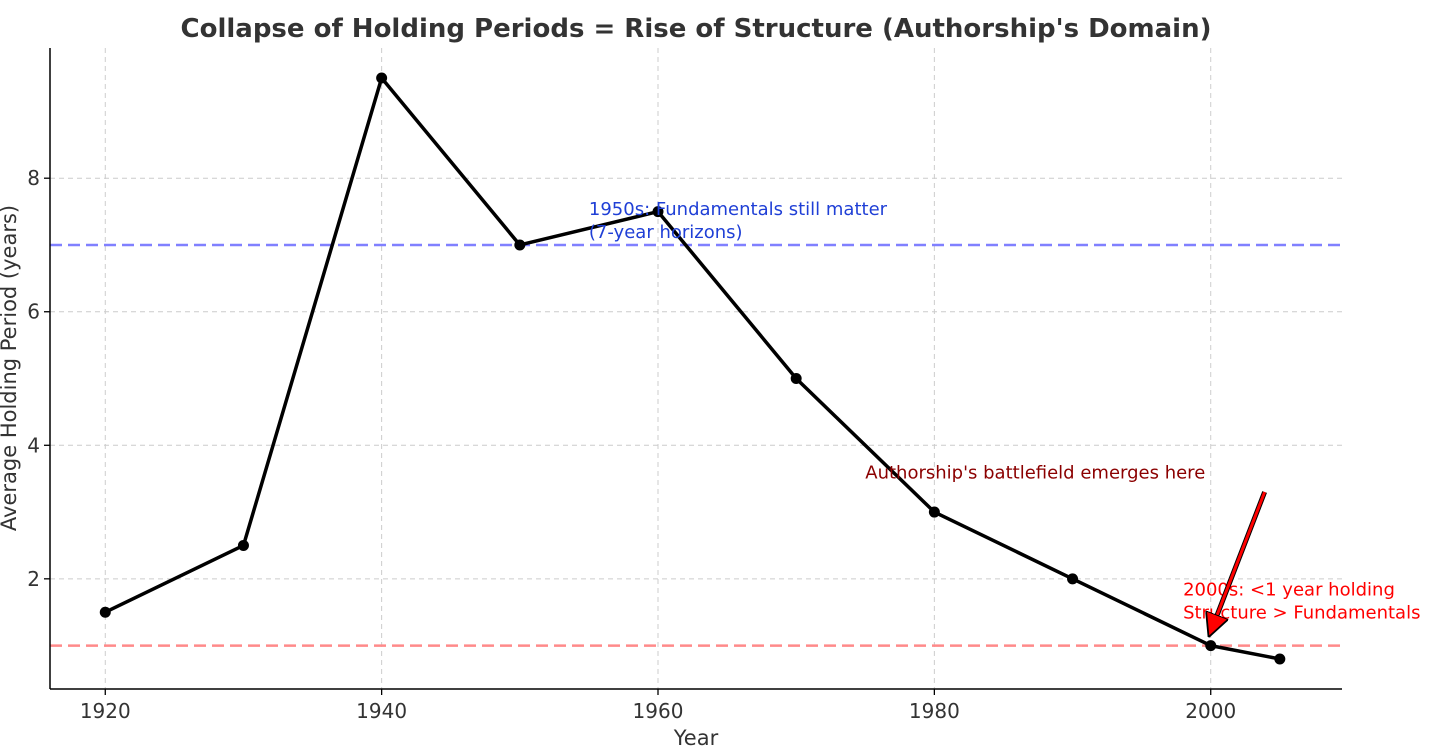  What do you see at coordinates (33, 445) in the screenshot?
I see `y-tick-label: 4` at bounding box center [33, 445].